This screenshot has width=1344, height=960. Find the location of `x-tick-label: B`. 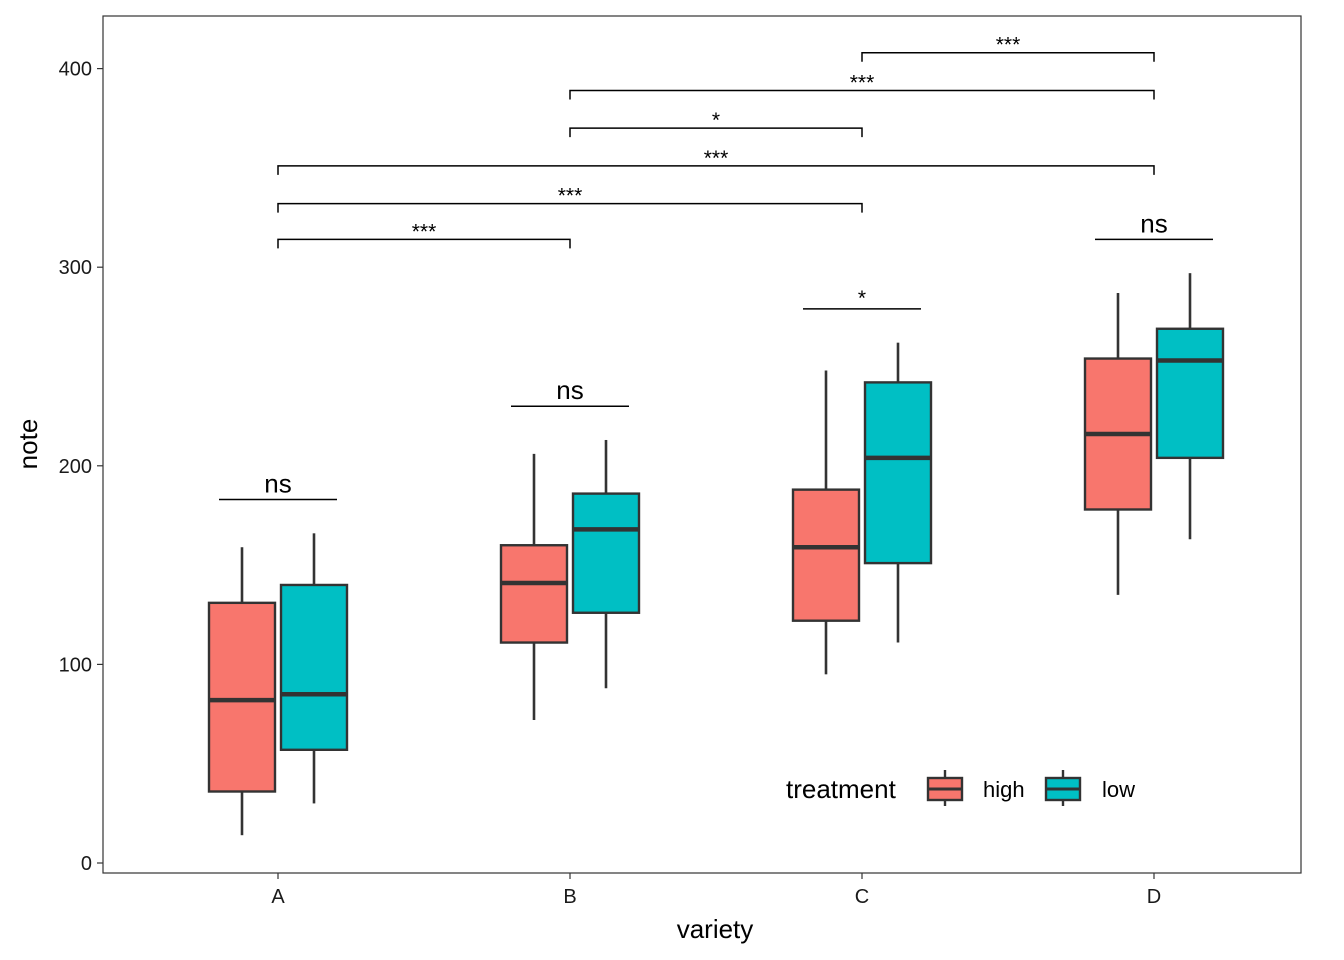

x-tick-label: B is located at coordinates (569, 897).